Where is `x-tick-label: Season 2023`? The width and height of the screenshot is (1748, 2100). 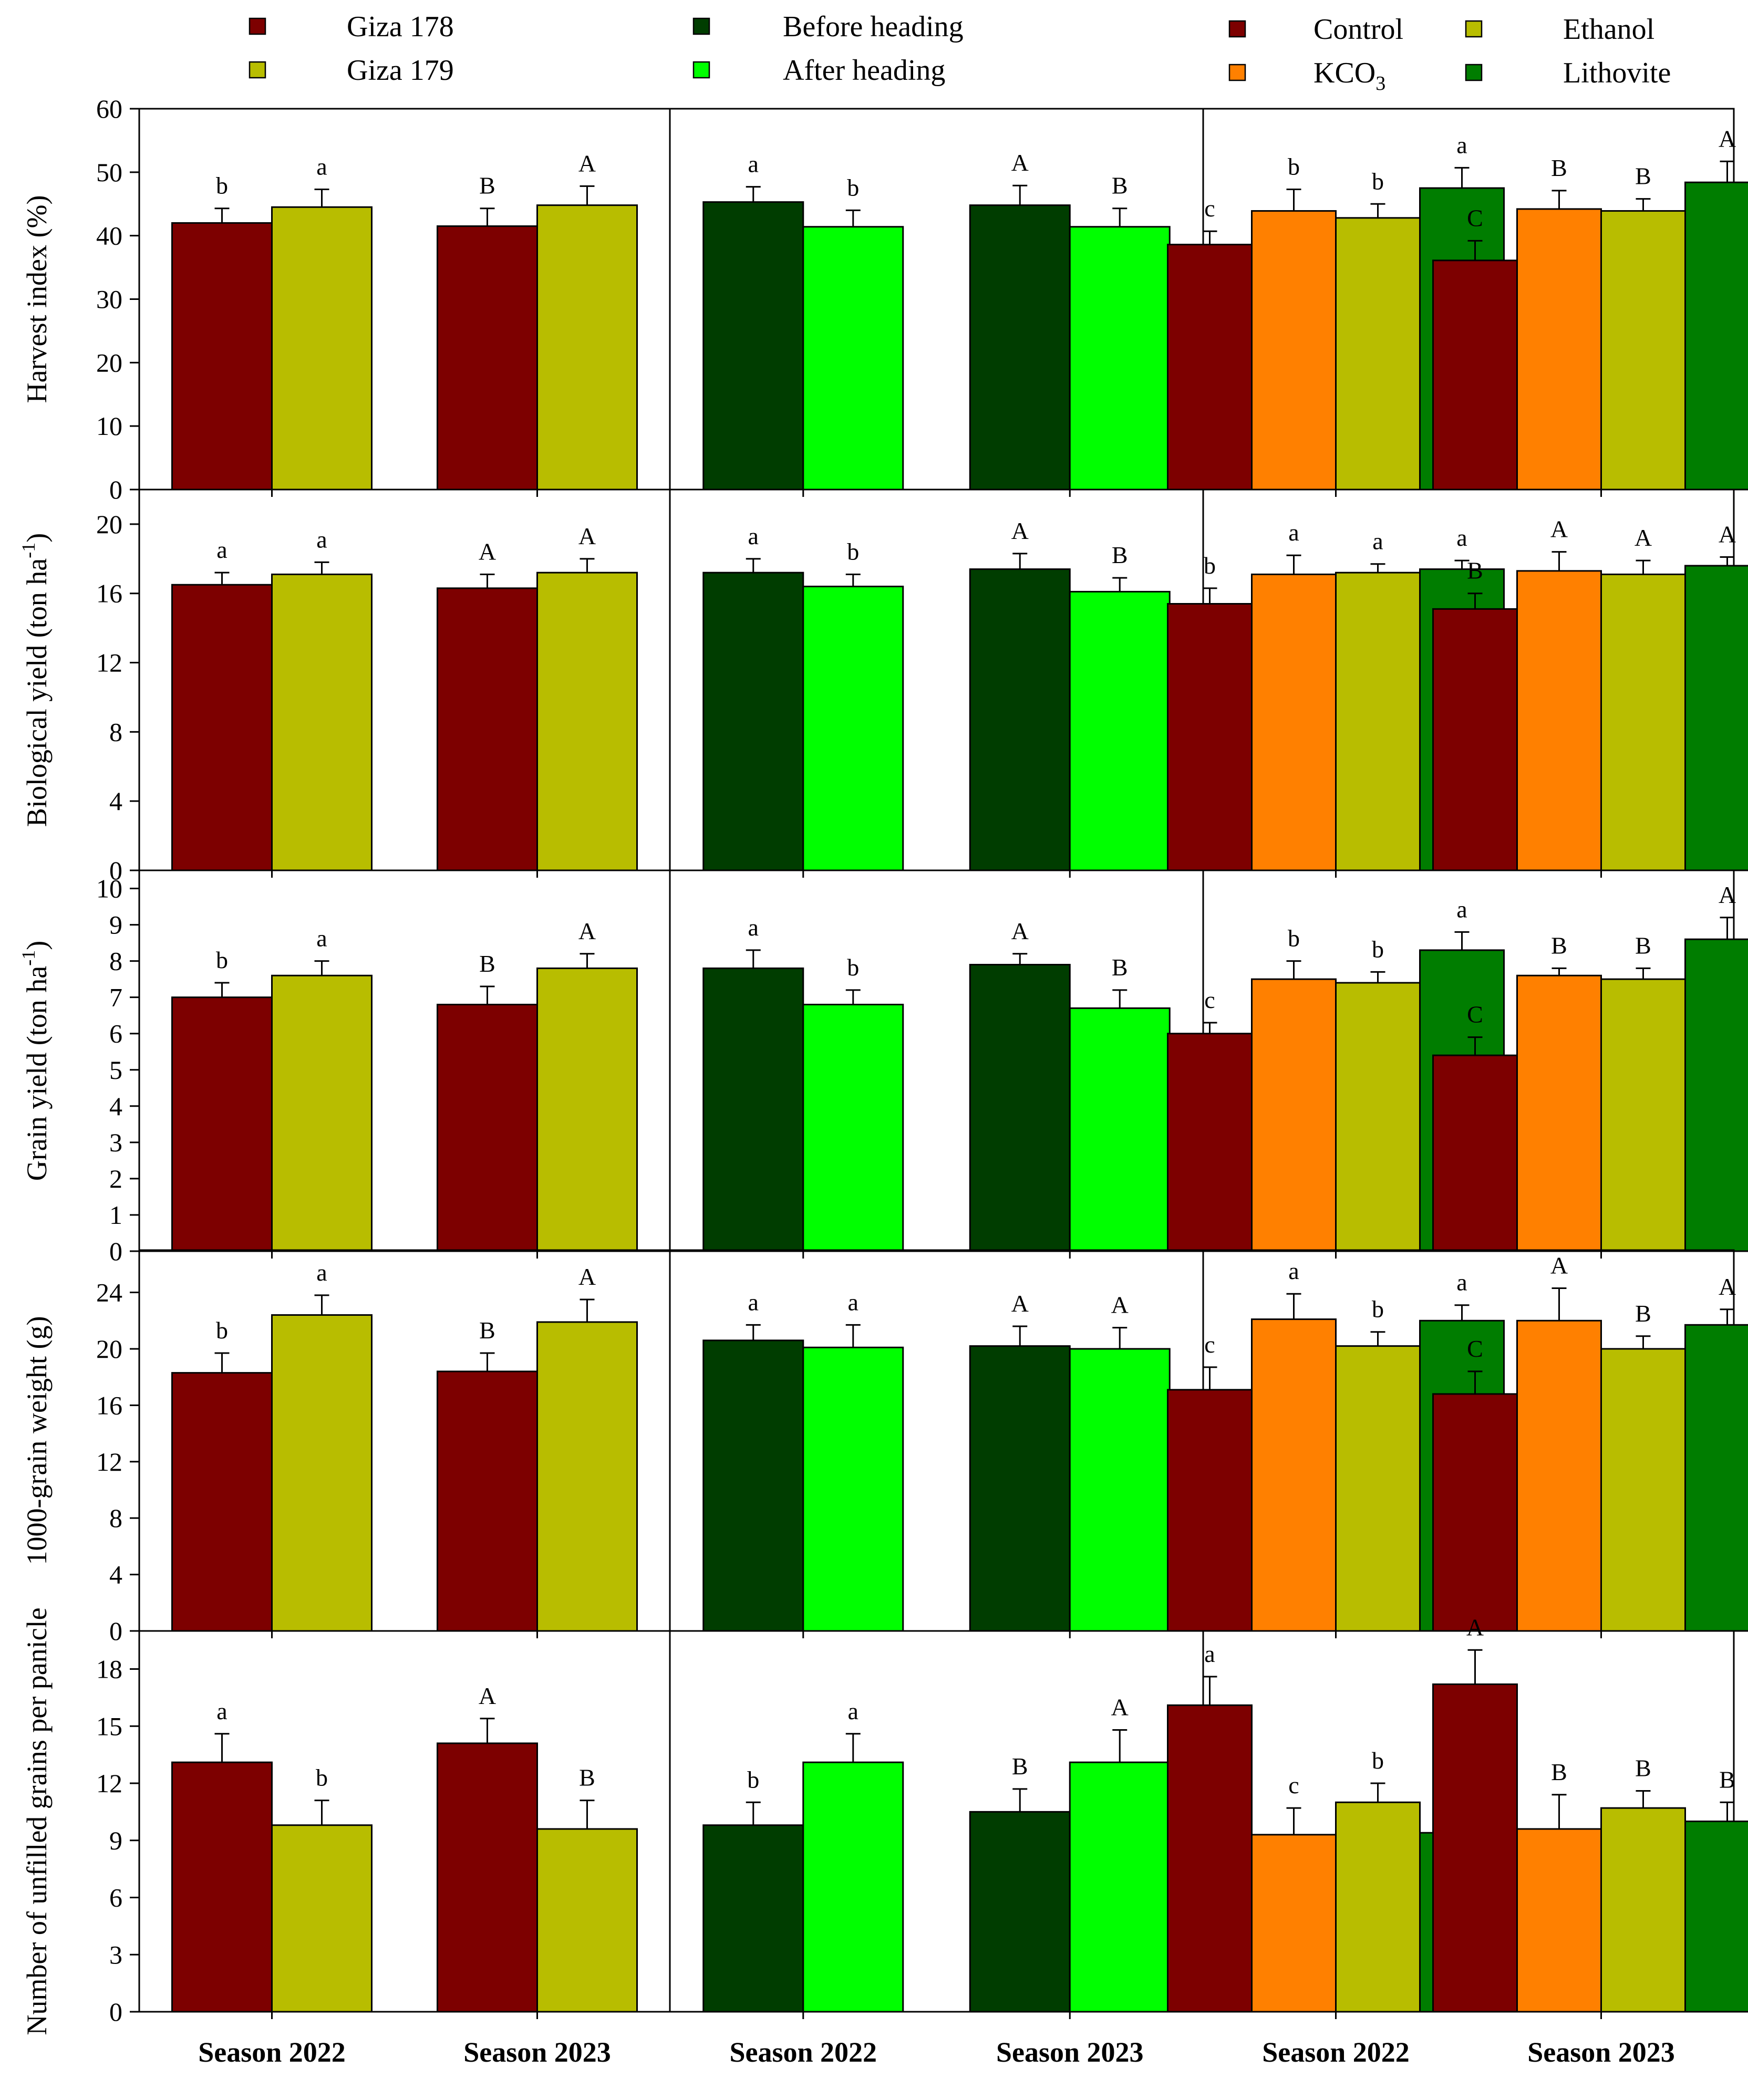
x-tick-label: Season 2023 is located at coordinates (1601, 2052).